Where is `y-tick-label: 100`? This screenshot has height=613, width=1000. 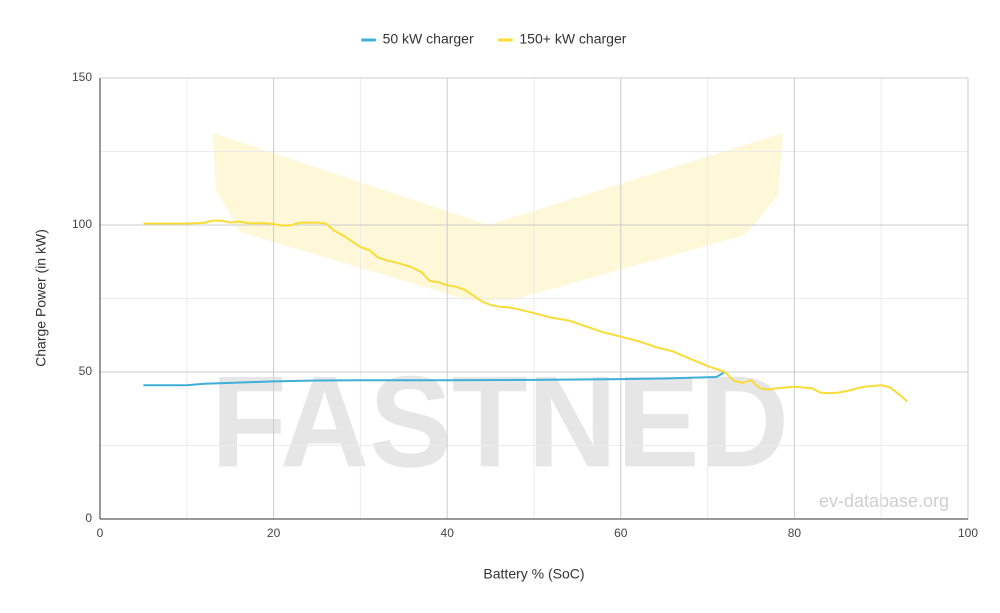
y-tick-label: 100 is located at coordinates (82, 224).